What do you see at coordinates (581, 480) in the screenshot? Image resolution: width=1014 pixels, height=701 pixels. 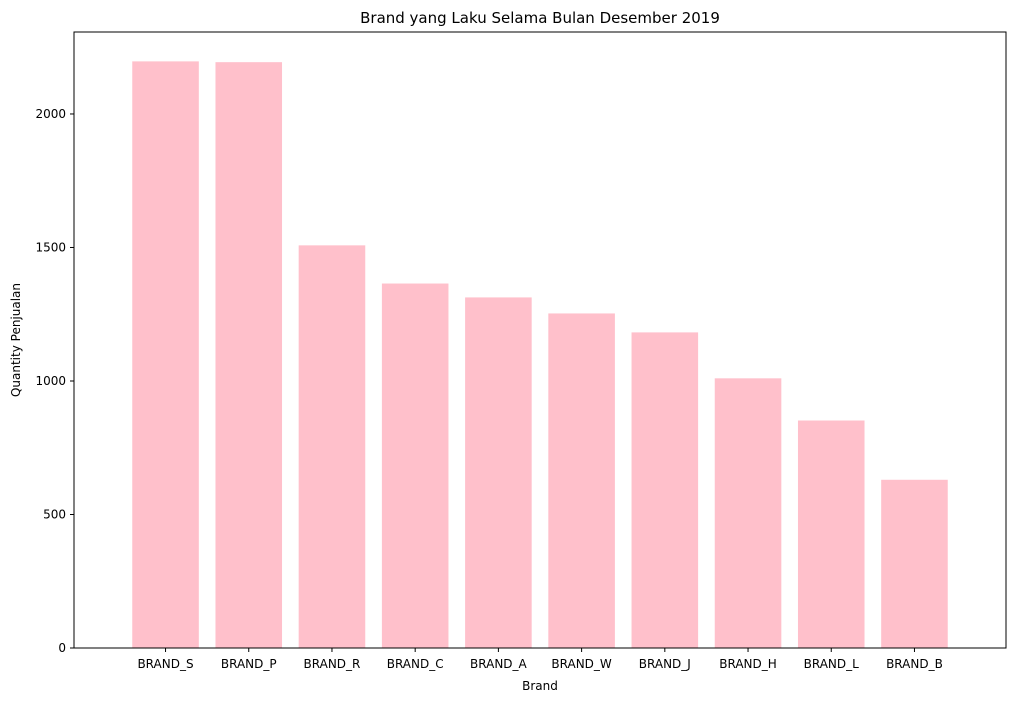 I see `bar-brand-w` at bounding box center [581, 480].